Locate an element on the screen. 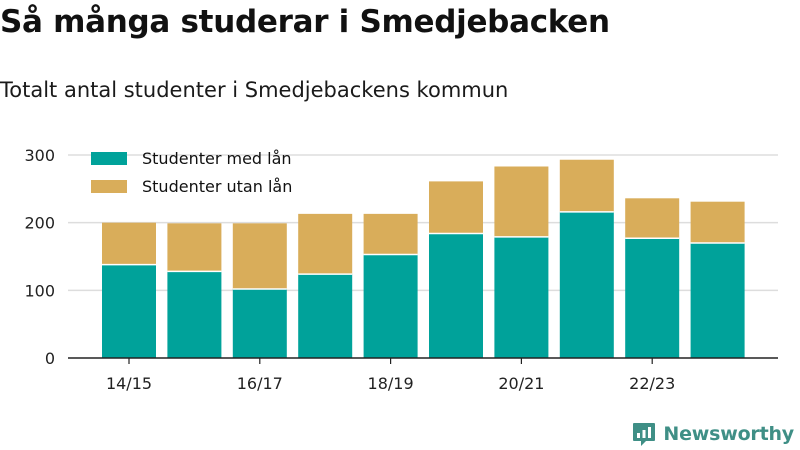 Image resolution: width=800 pixels, height=450 pixels. x-tick-label: 22/23 is located at coordinates (652, 383).